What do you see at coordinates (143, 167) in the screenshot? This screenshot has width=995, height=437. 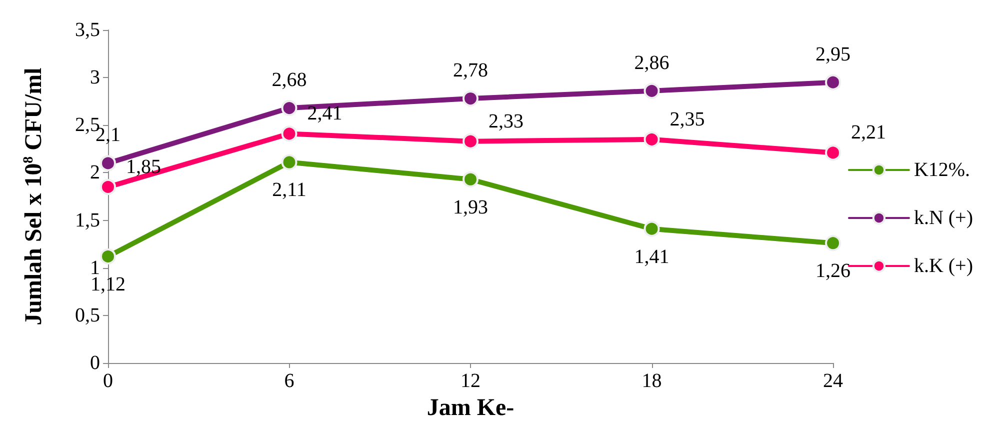 I see `data-label: 1,85` at bounding box center [143, 167].